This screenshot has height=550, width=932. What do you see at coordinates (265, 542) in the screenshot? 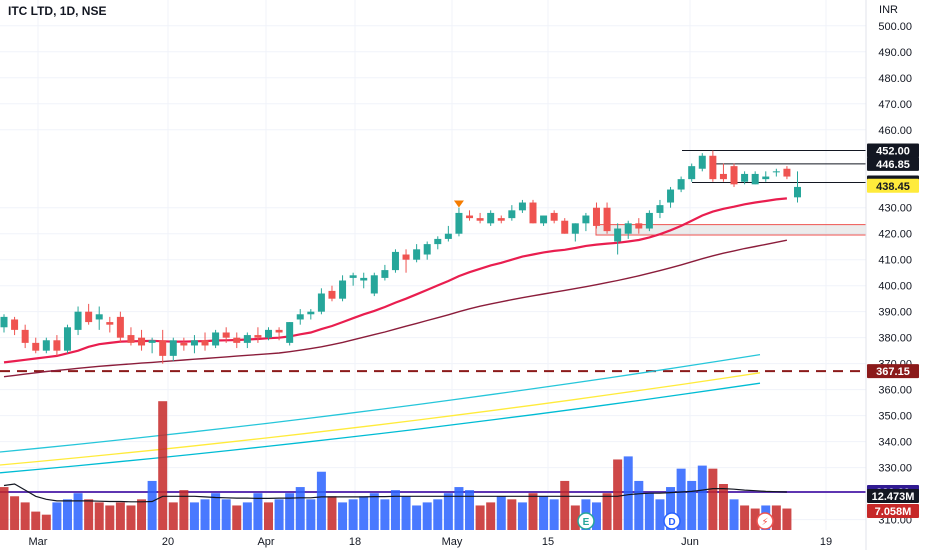
I see `x-tick-label: Apr` at bounding box center [265, 542].